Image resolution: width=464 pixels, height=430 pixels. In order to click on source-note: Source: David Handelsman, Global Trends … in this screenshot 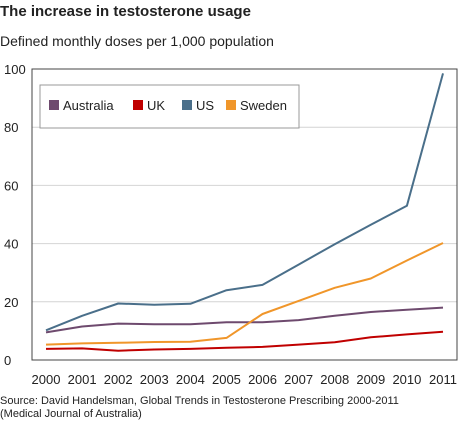, I will do `click(199, 408)`.